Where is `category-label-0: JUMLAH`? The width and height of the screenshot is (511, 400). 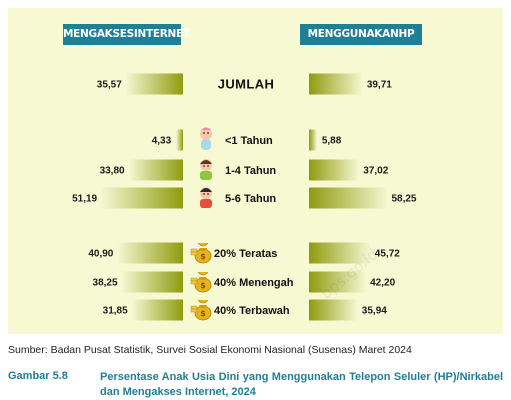 category-label-0: JUMLAH is located at coordinates (246, 84).